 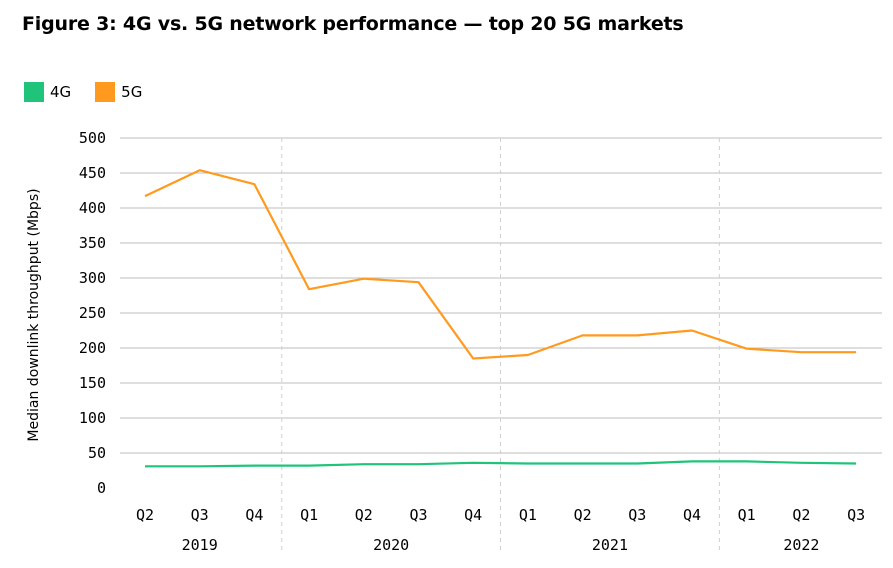 I want to click on y-tick-label-500: 500, so click(x=92, y=138).